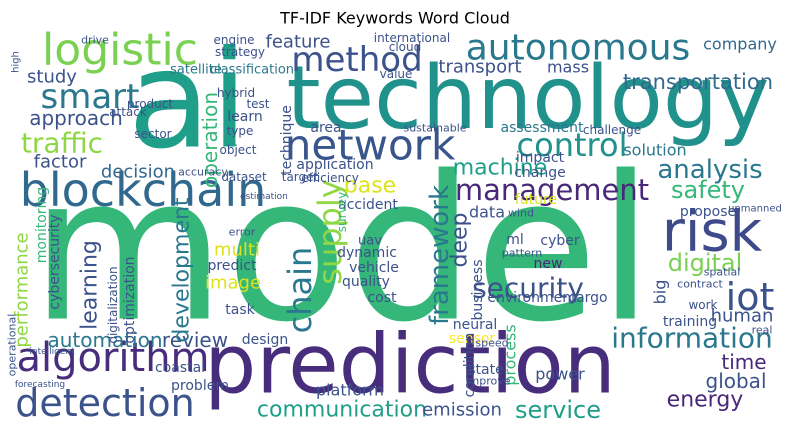 Image resolution: width=790 pixels, height=427 pixels. What do you see at coordinates (90, 285) in the screenshot?
I see `word: learning` at bounding box center [90, 285].